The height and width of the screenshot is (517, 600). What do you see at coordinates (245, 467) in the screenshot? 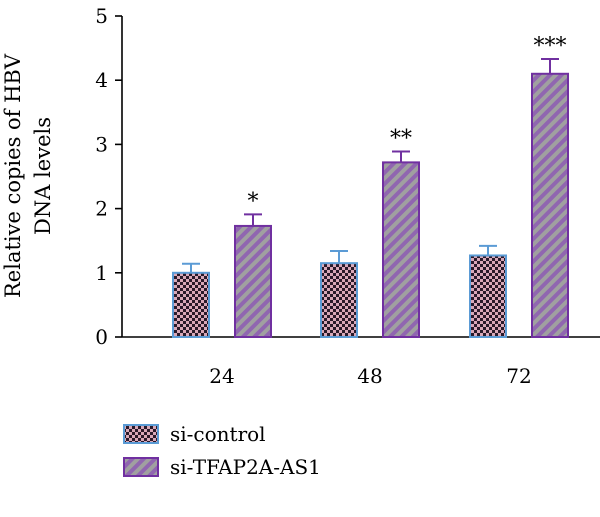
I see `legend-label: si-TFAP2A-AS1` at bounding box center [245, 467].